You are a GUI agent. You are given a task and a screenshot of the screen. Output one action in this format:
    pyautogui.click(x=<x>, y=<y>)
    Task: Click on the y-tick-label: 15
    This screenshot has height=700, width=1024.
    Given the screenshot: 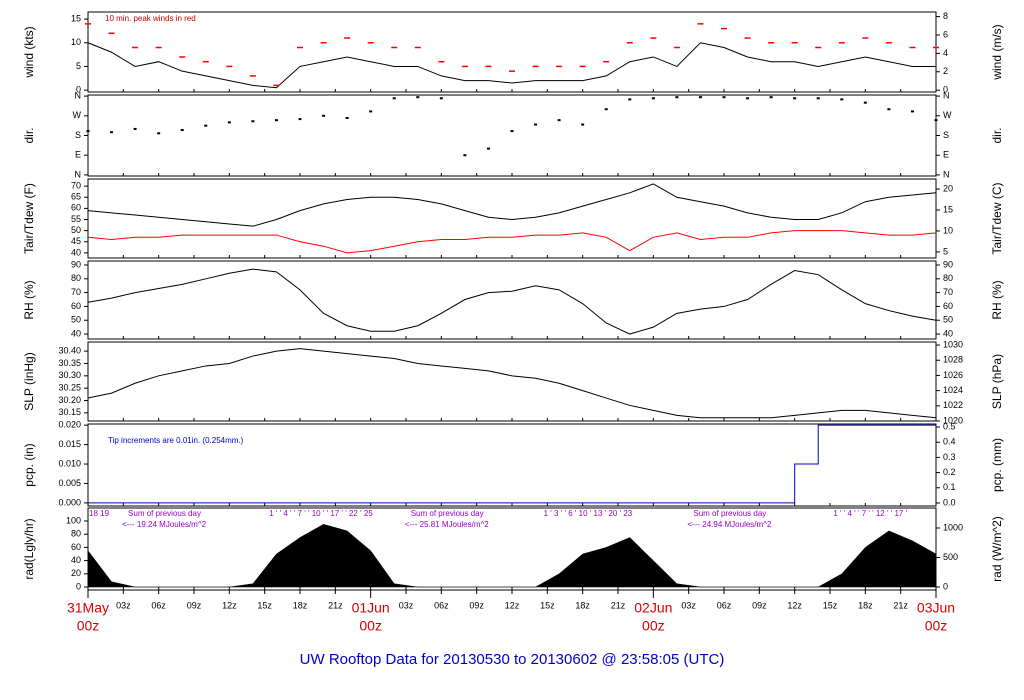 What is the action you would take?
    pyautogui.click(x=76, y=18)
    